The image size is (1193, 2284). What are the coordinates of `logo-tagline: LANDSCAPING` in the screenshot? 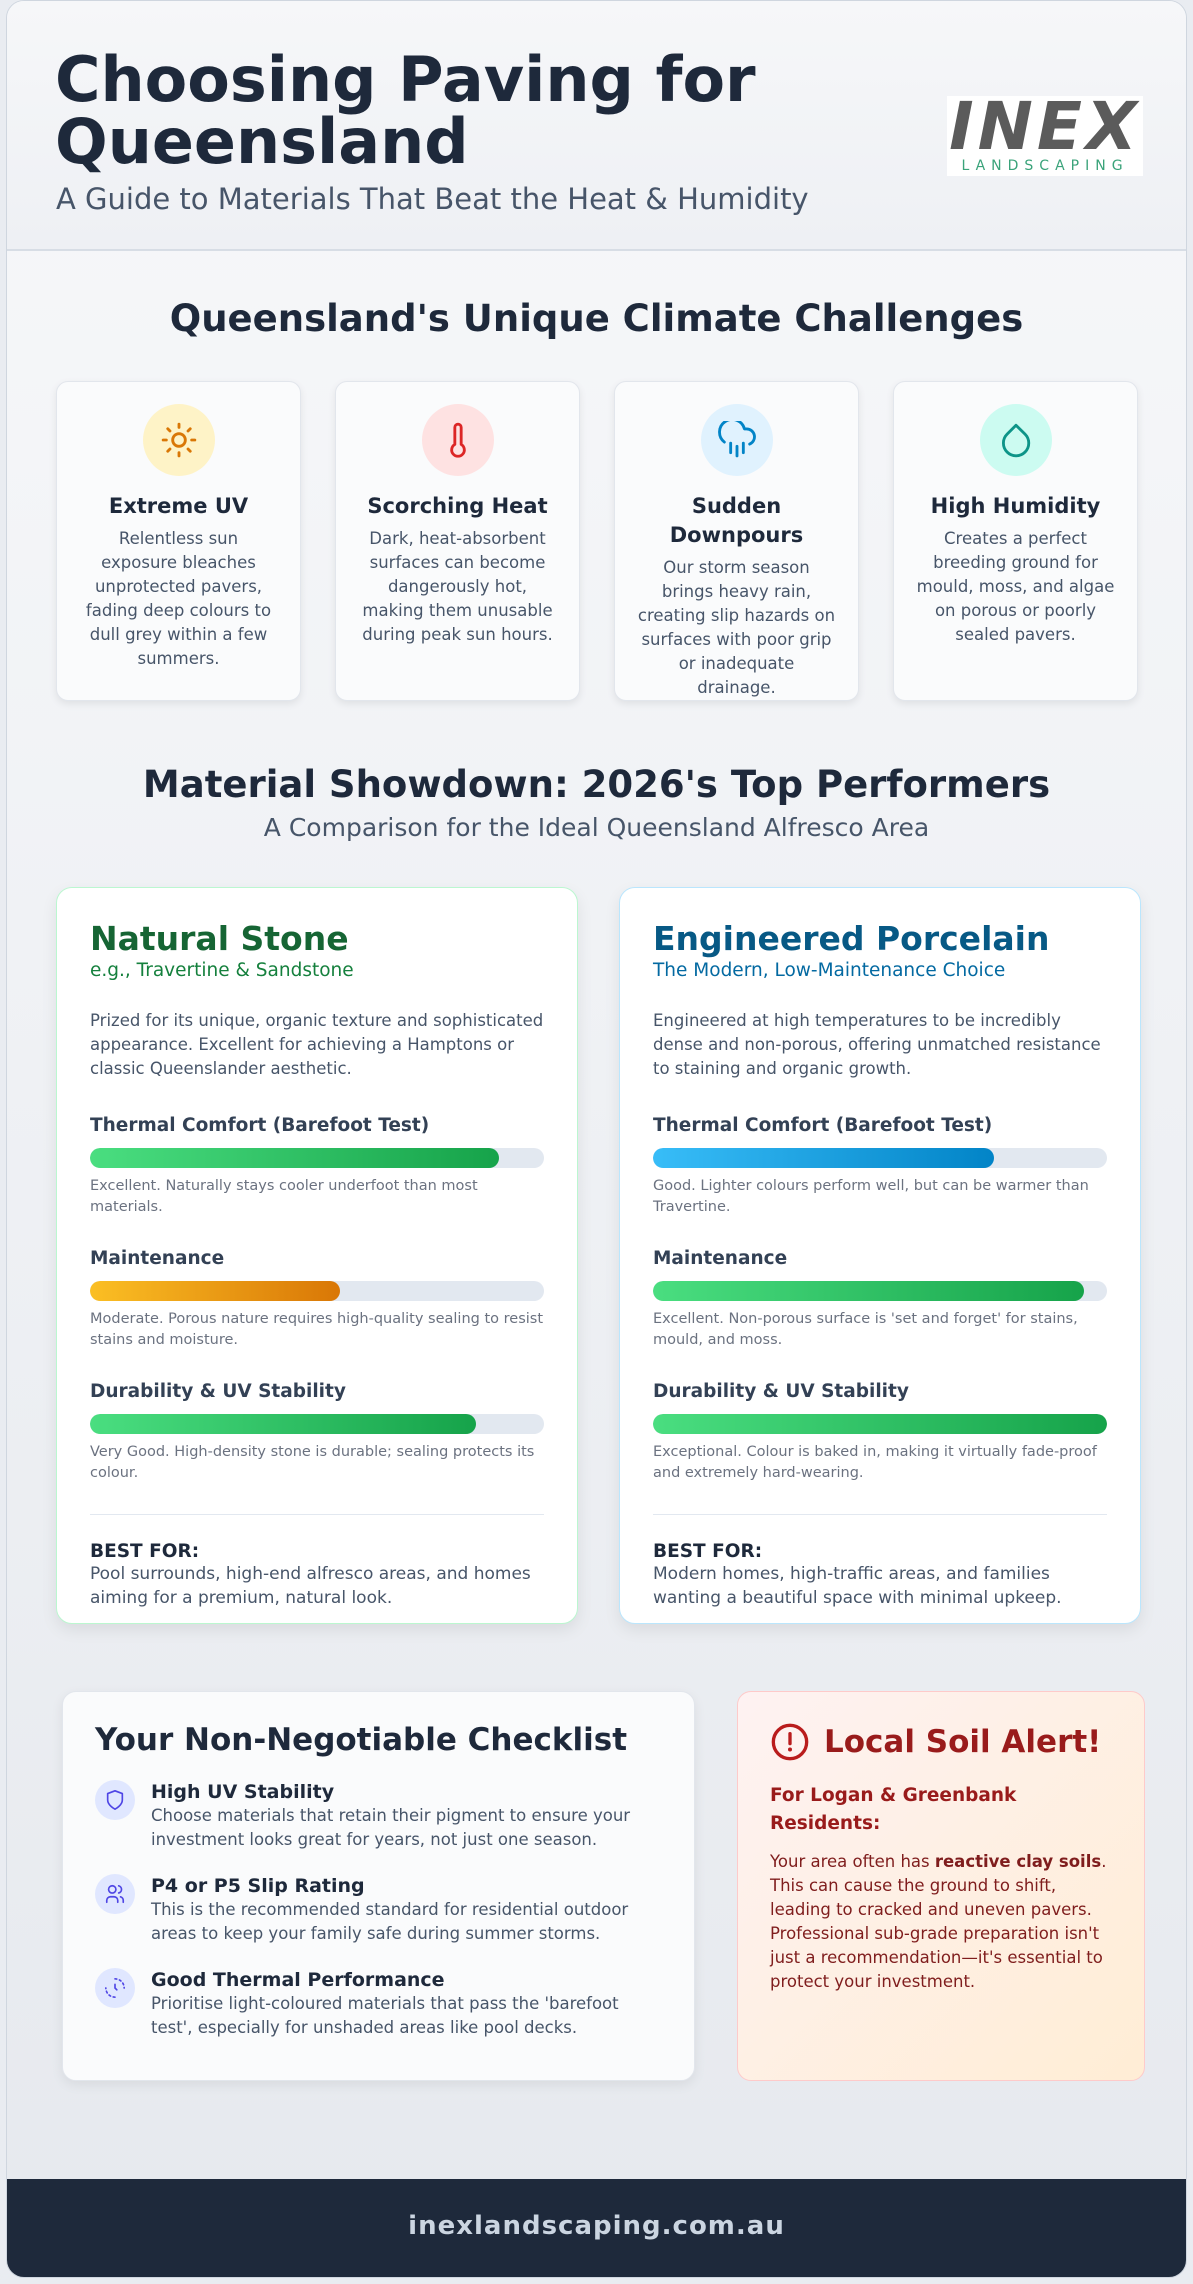 It's located at (1045, 166).